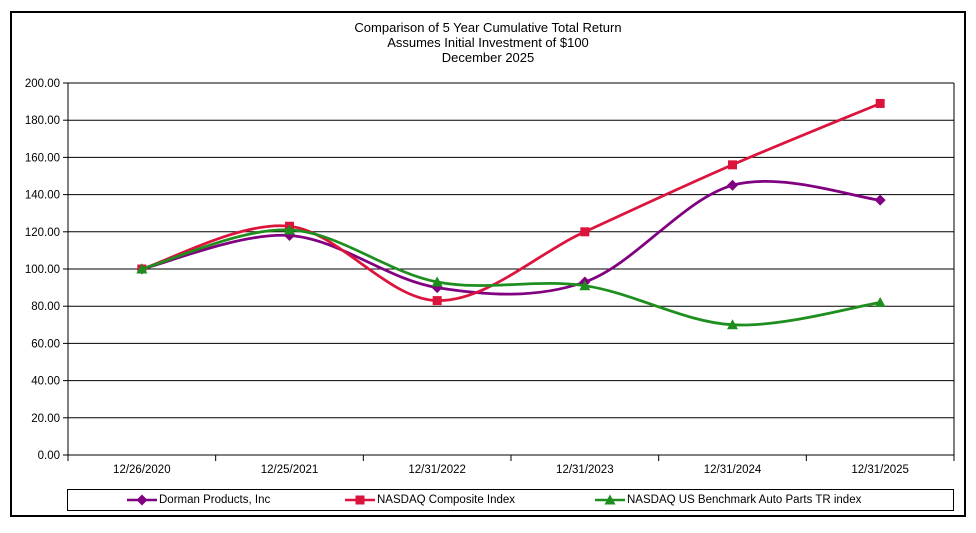  Describe the element at coordinates (880, 470) in the screenshot. I see `x-tick-label: 12/31/2025` at that location.